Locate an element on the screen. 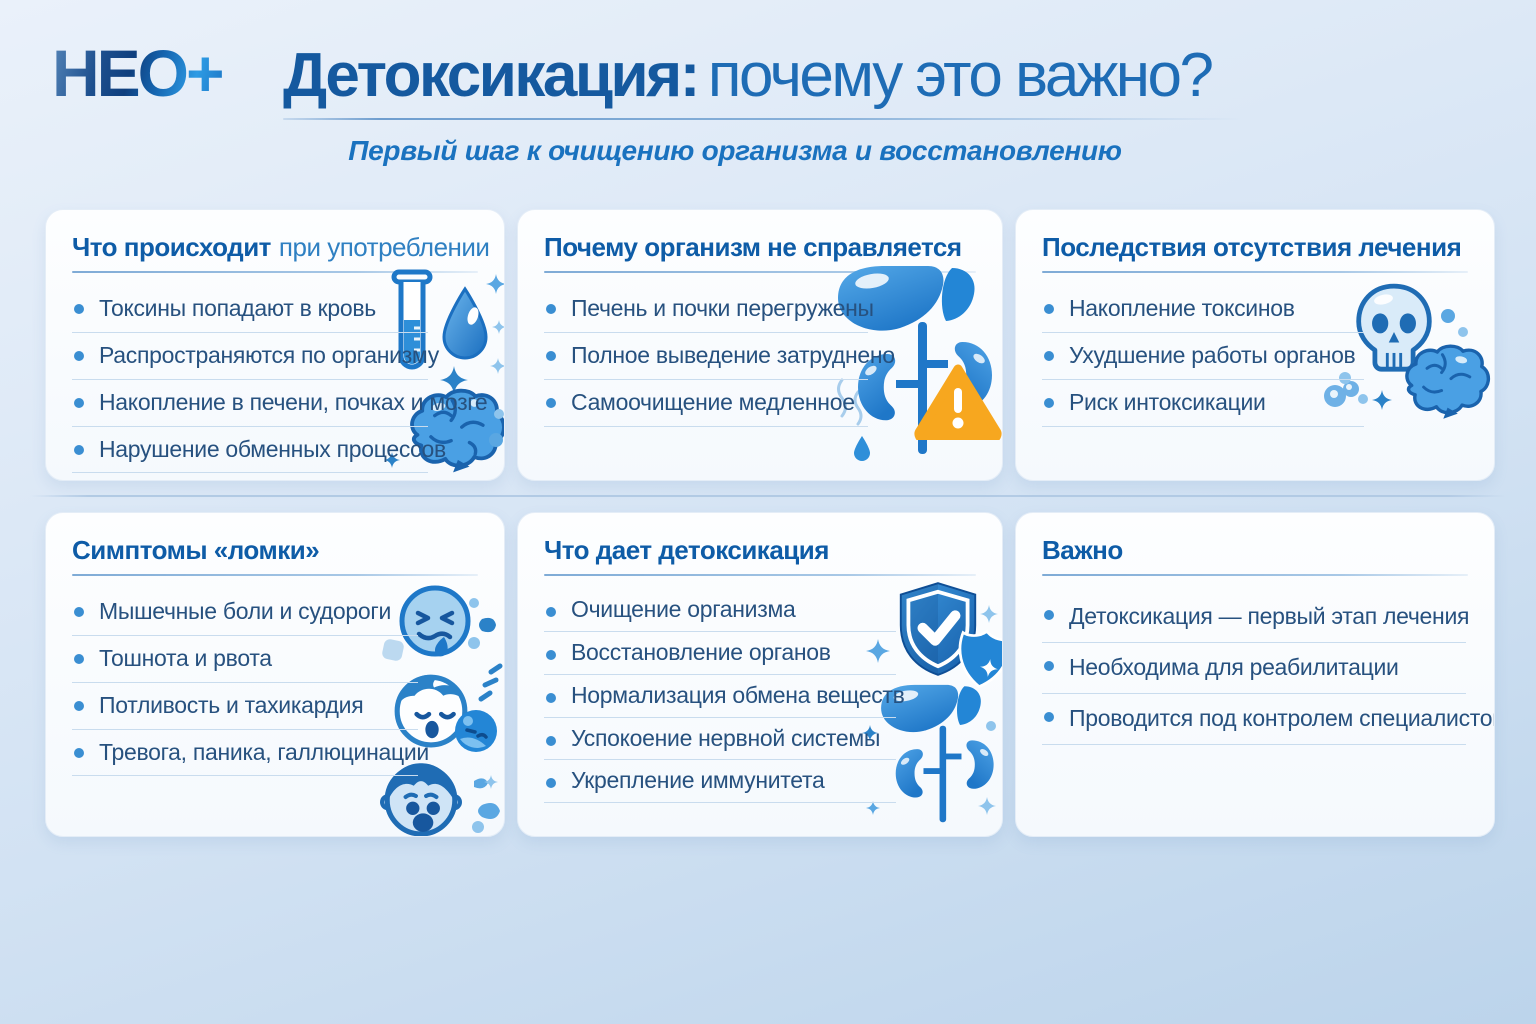 This screenshot has width=1536, height=1024. page-title-light: почему это важно? is located at coordinates (960, 75).